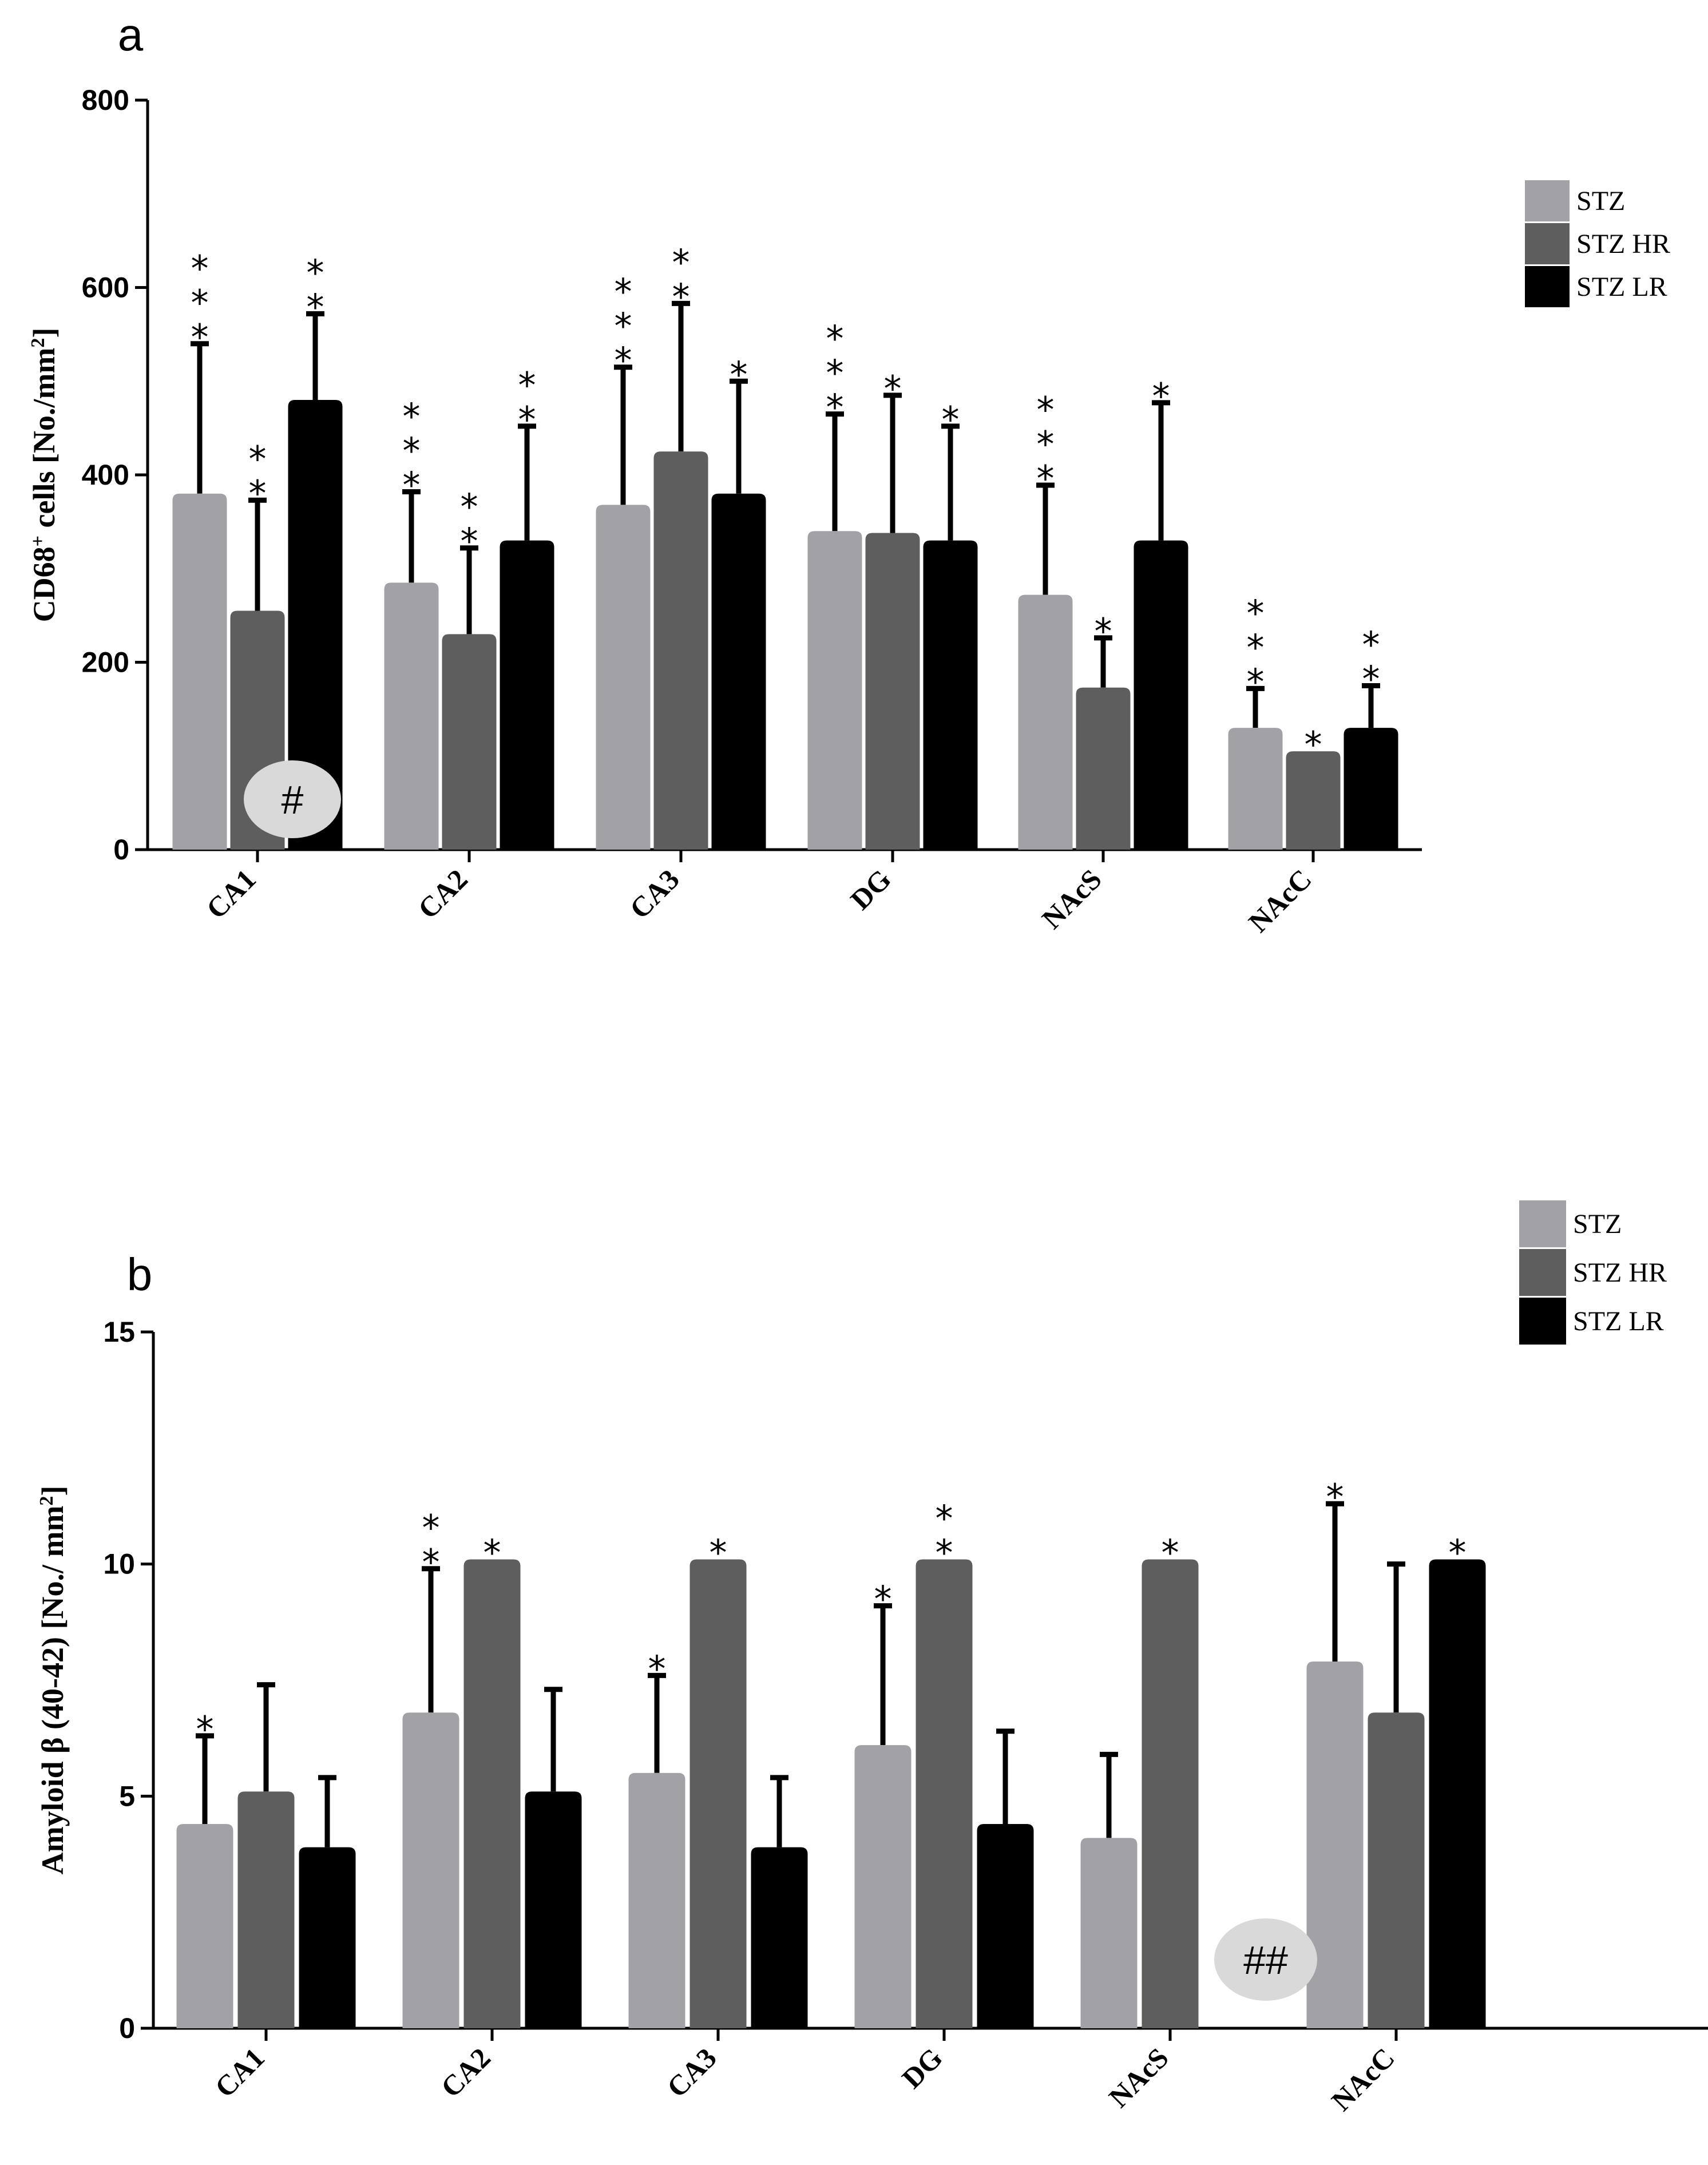 The width and height of the screenshot is (1708, 2165). Describe the element at coordinates (492, 1793) in the screenshot. I see `bar-CA2-STZ-HR` at that location.